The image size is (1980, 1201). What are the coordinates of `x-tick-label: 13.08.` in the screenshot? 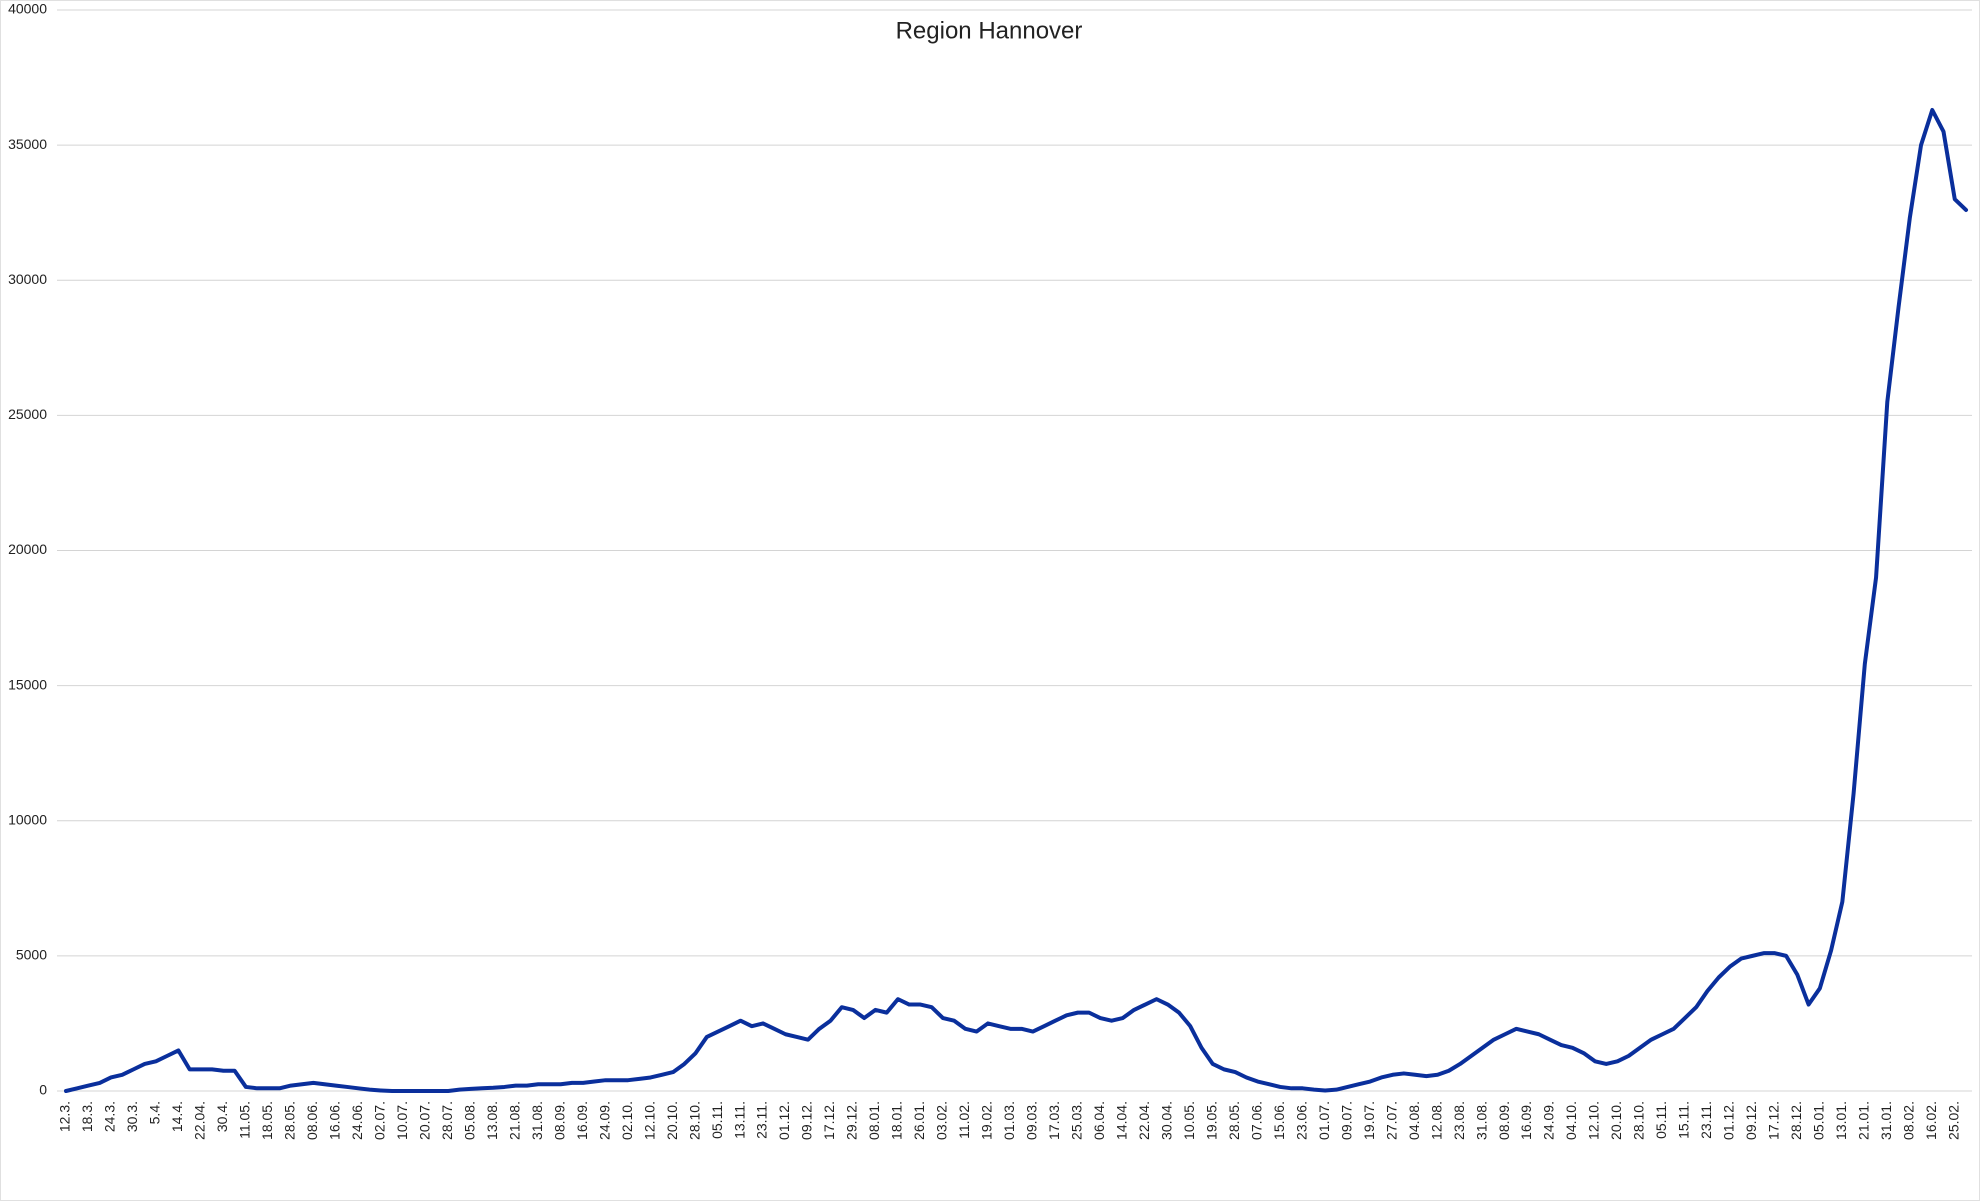 It's located at (492, 1120).